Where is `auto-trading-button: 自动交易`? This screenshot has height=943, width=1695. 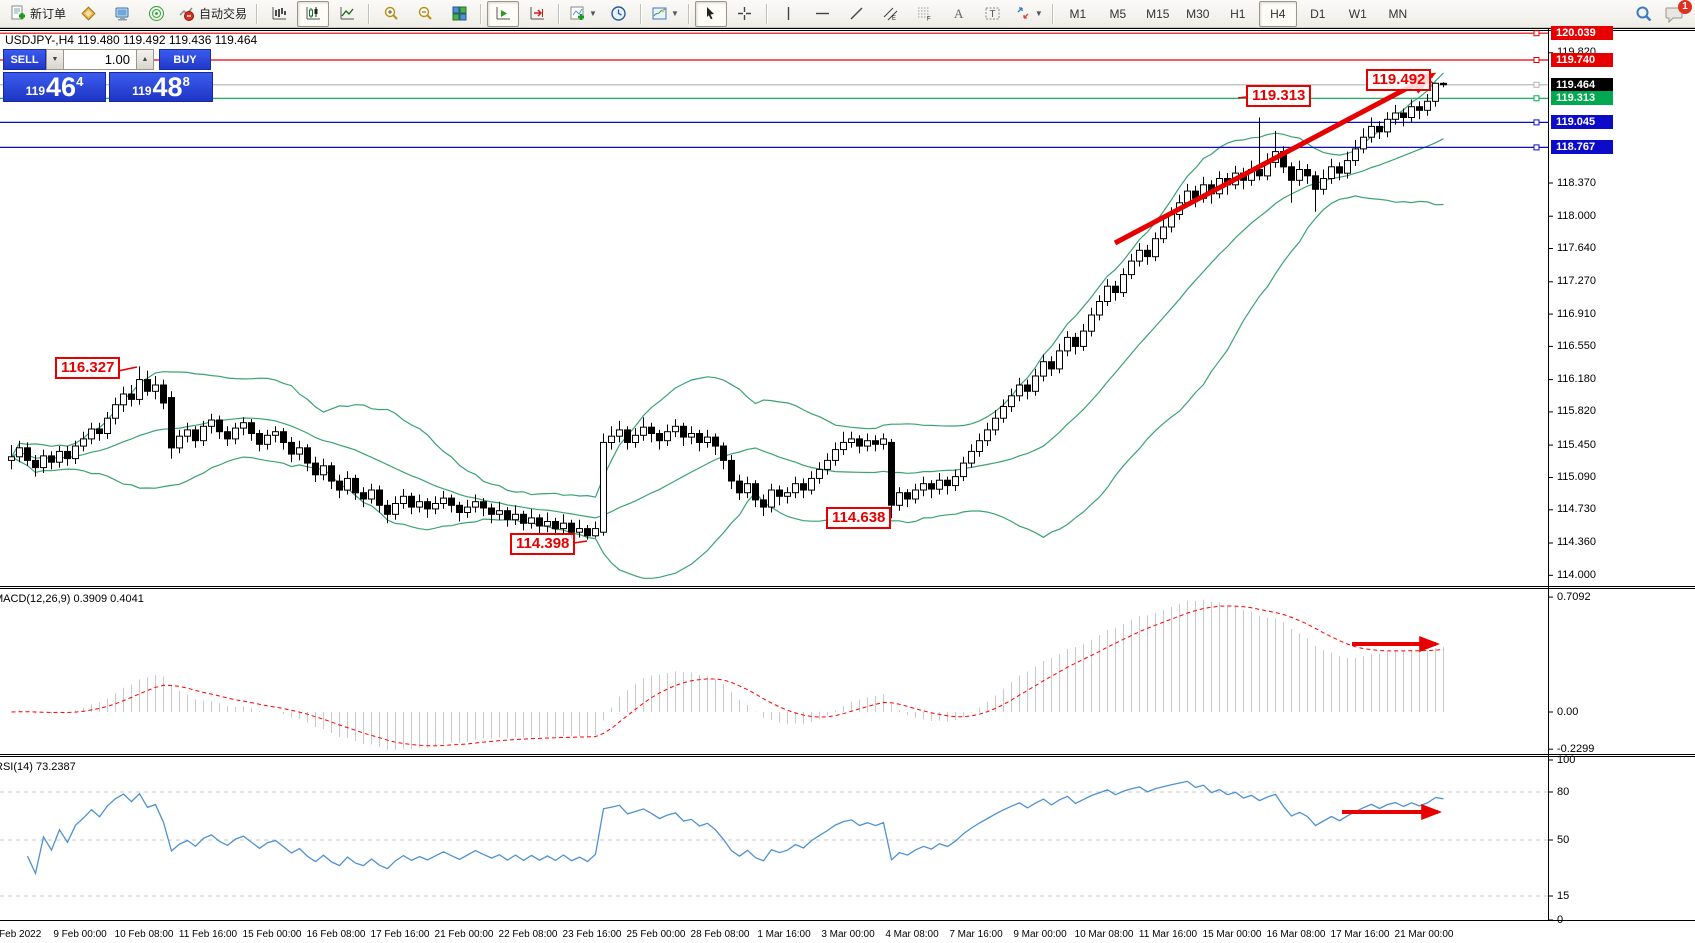 auto-trading-button: 自动交易 is located at coordinates (212, 14).